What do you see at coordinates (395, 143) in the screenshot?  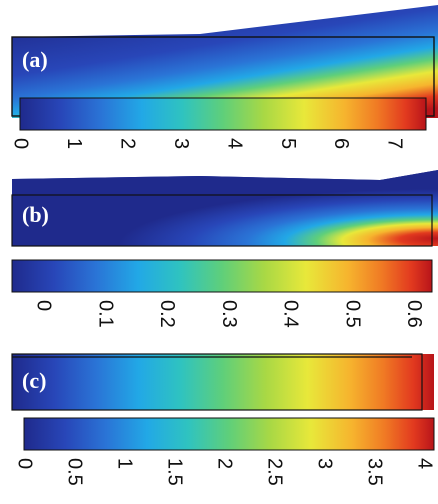 I see `colorbar-tick-label: 7` at bounding box center [395, 143].